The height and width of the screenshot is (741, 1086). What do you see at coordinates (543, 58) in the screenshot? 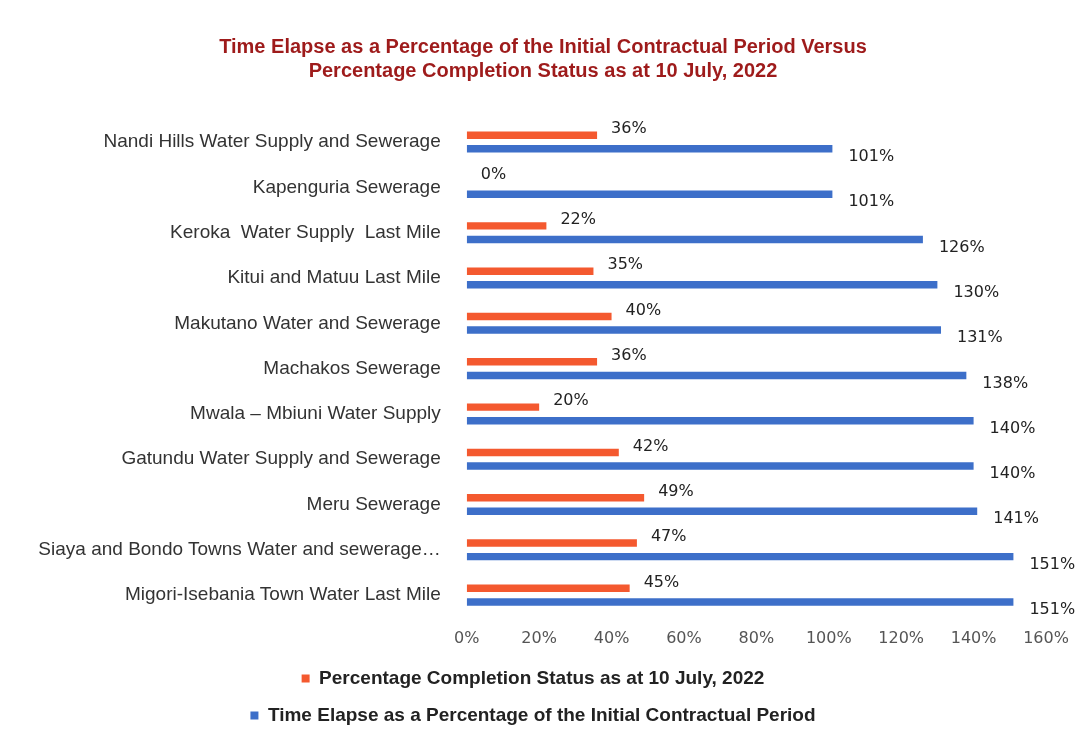
I see `chart-title: Time Elapse as a Percentage of the Initial Contractual Period Versus Percentage Completion Status as at 10 July, 2022` at bounding box center [543, 58].